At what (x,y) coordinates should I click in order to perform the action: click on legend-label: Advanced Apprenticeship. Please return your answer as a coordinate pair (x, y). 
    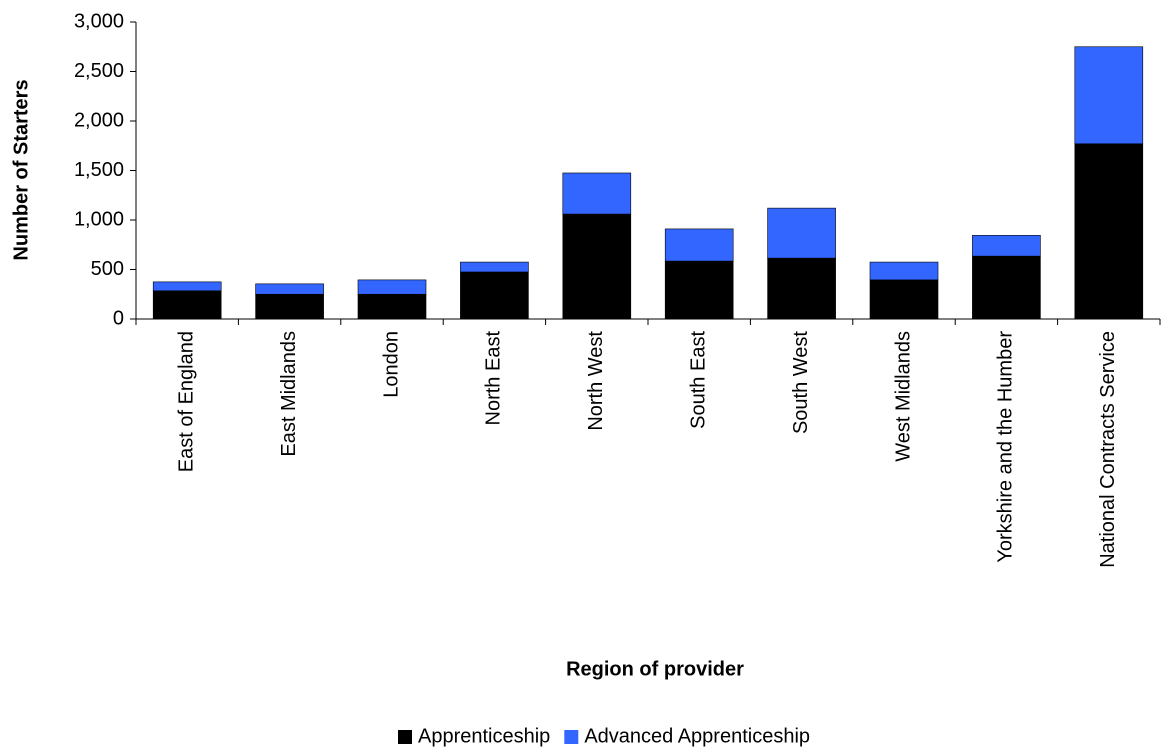
    Looking at the image, I should click on (697, 736).